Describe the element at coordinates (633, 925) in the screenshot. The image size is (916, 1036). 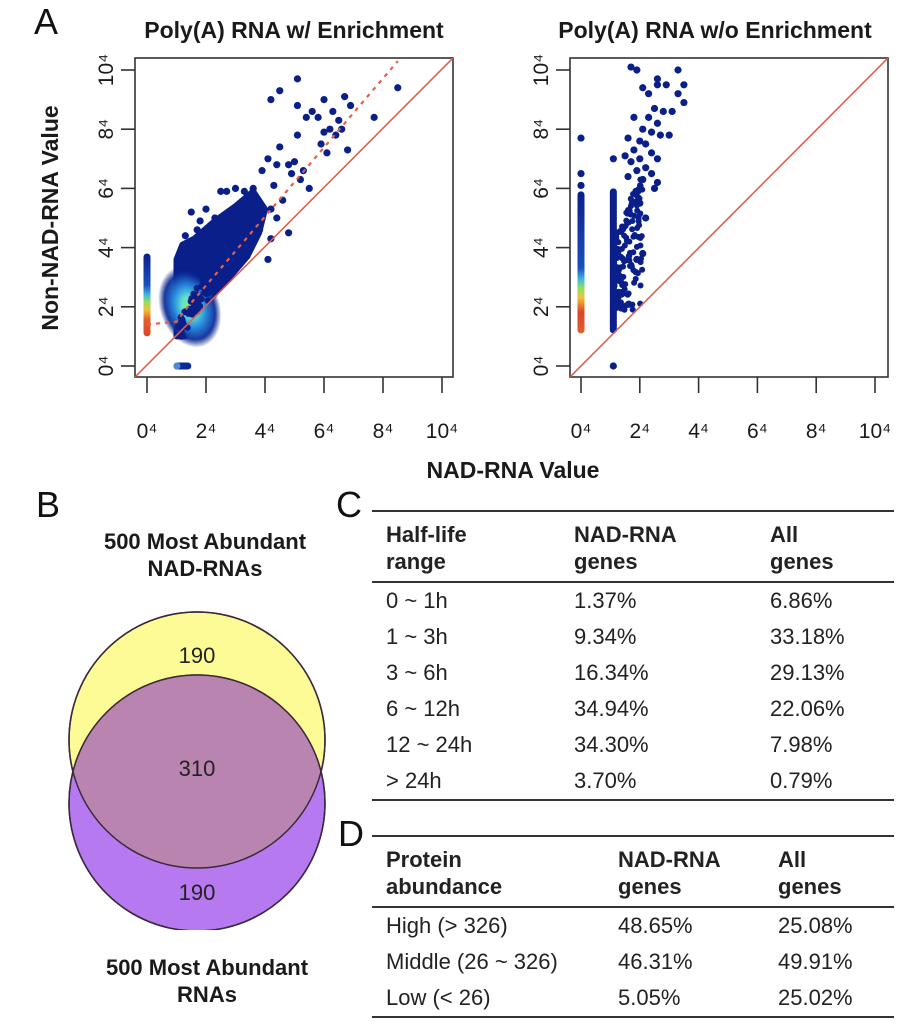
I see `table-row: High (> 326) 48.65% 25.08%` at that location.